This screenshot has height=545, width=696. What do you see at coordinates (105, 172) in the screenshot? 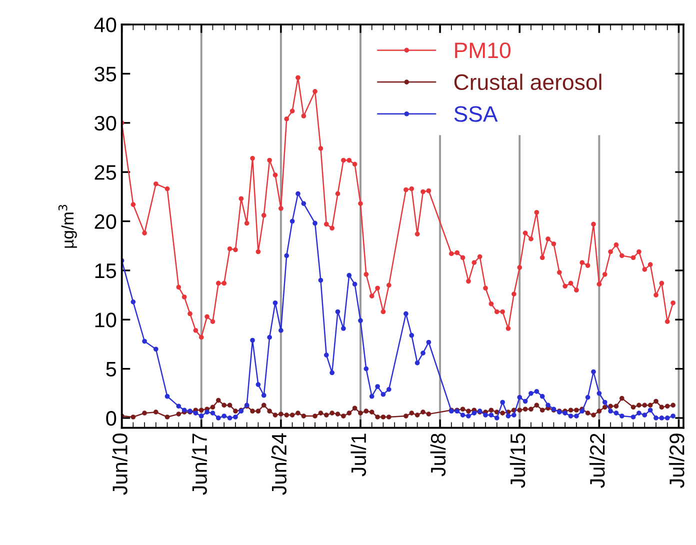
I see `y-tick-label: 25` at bounding box center [105, 172].